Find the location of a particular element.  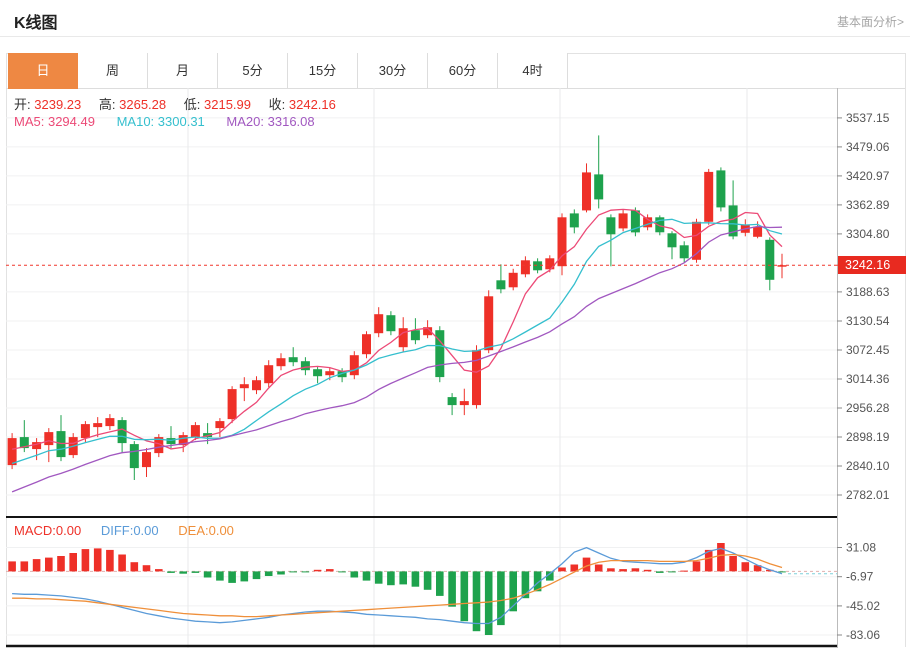

svg-text: -6.97 is located at coordinates (860, 577).